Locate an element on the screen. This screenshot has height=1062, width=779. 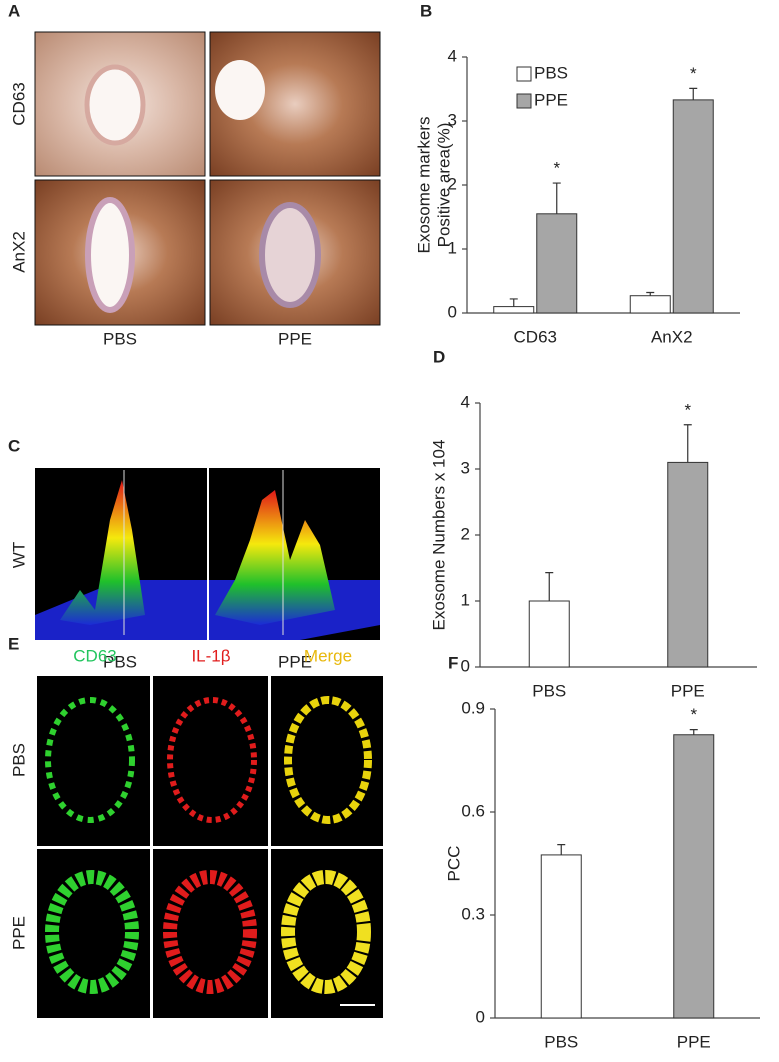
y-tick-label: 0.9 is located at coordinates (473, 707).